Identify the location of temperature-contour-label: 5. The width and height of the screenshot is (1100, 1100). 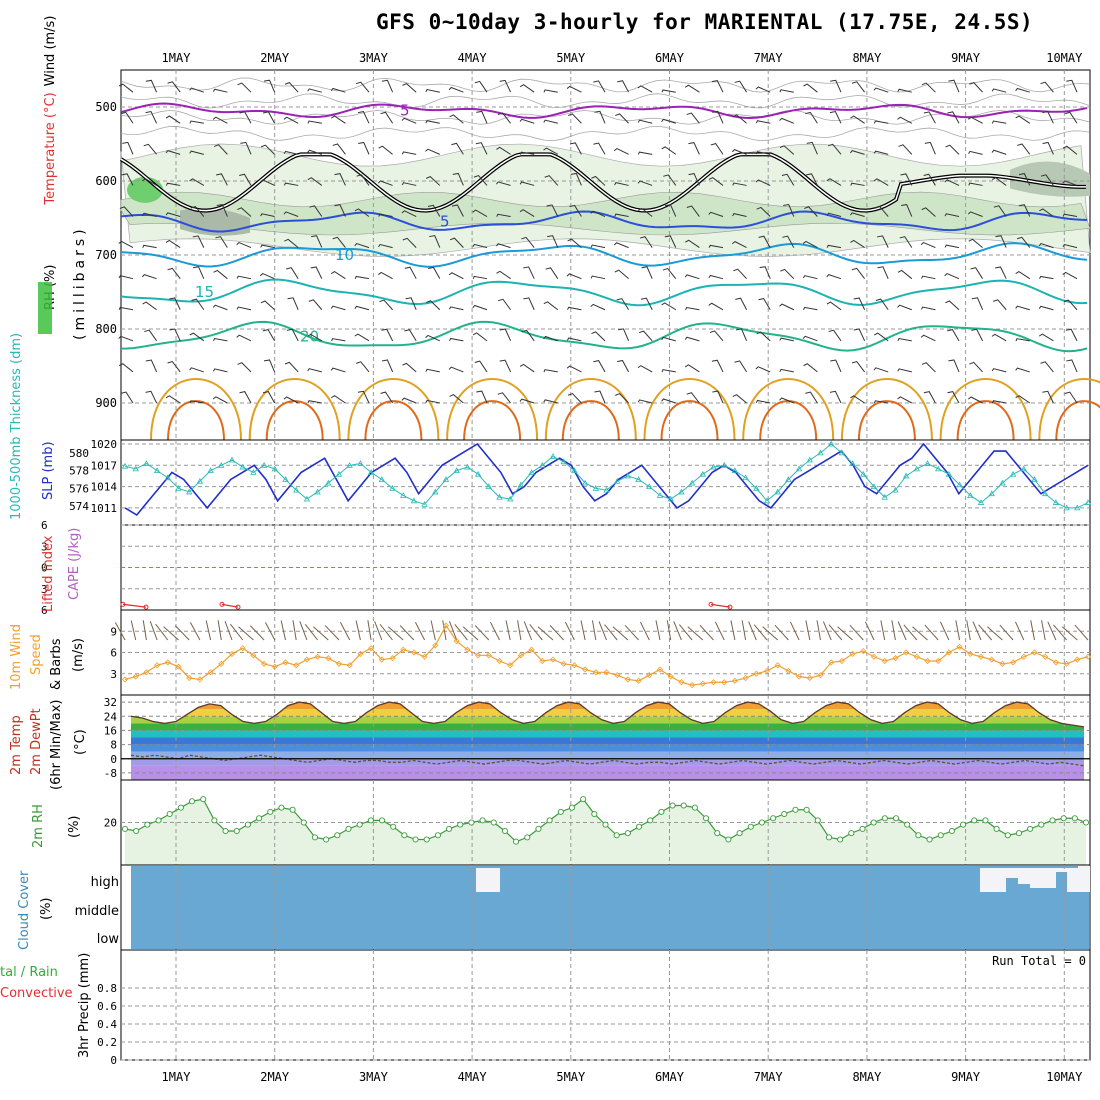
(405, 111).